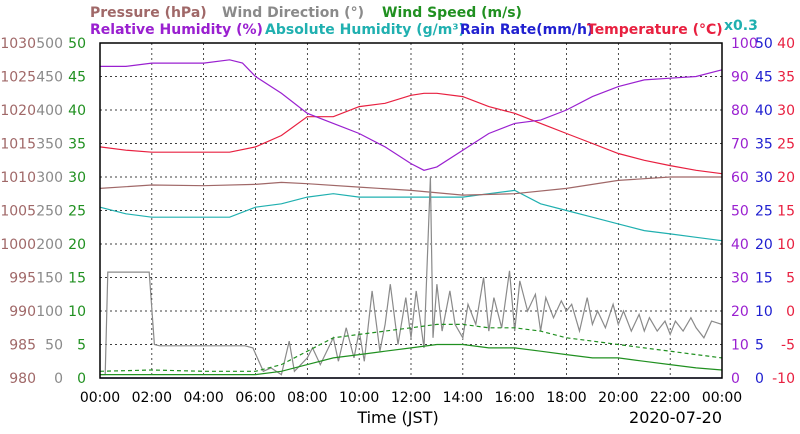 Image resolution: width=800 pixels, height=434 pixels. I want to click on y-tick-pressure: 1030, so click(18, 44).